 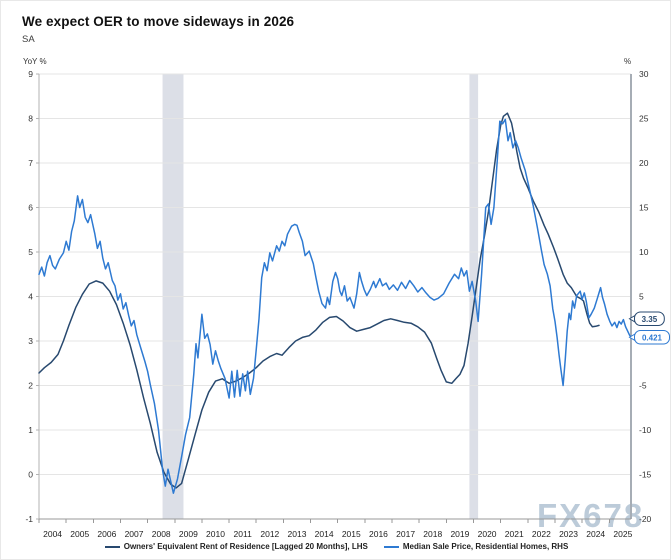 What do you see at coordinates (622, 534) in the screenshot?
I see `x-axis-year-label: 2025` at bounding box center [622, 534].